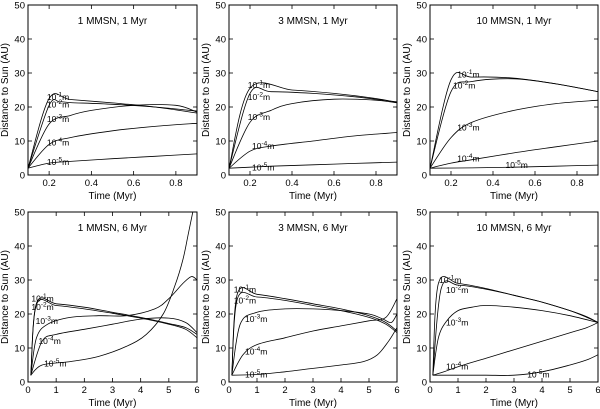  Describe the element at coordinates (518, 162) in the screenshot. I see `series-label-exp: -5` at that location.